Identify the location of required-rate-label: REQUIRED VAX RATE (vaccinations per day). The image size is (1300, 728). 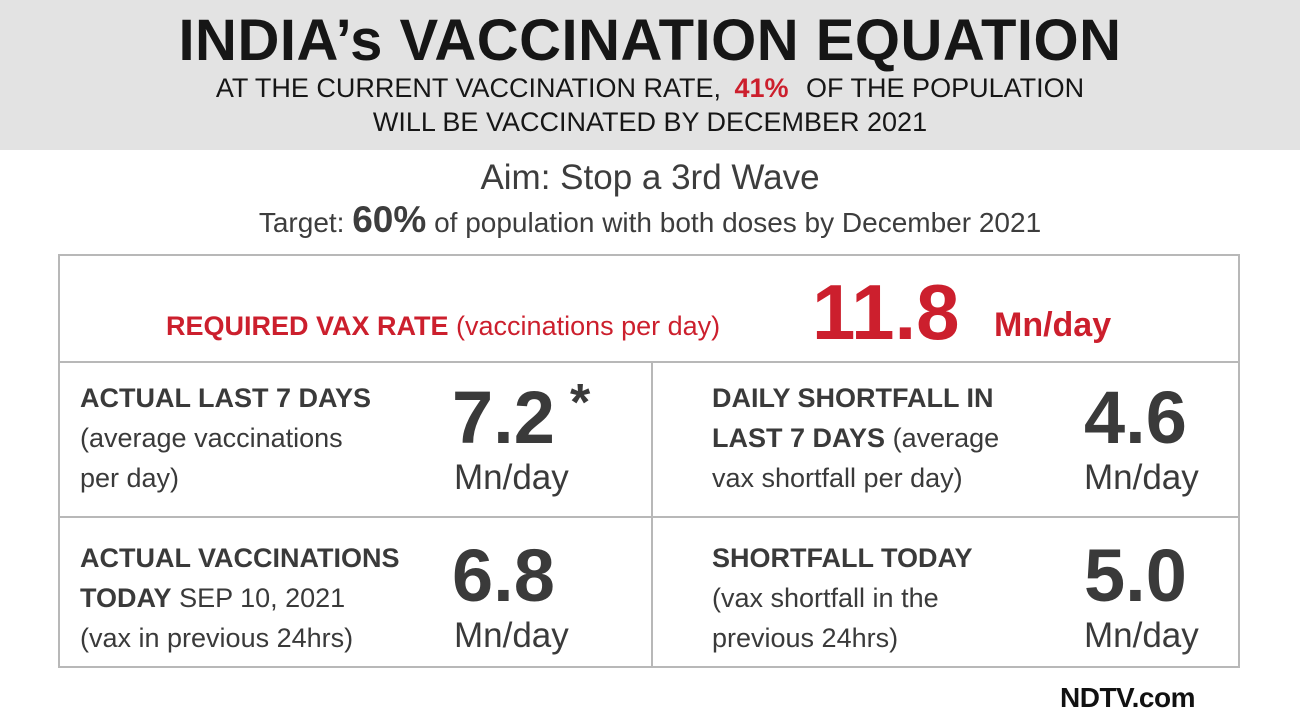
(443, 326).